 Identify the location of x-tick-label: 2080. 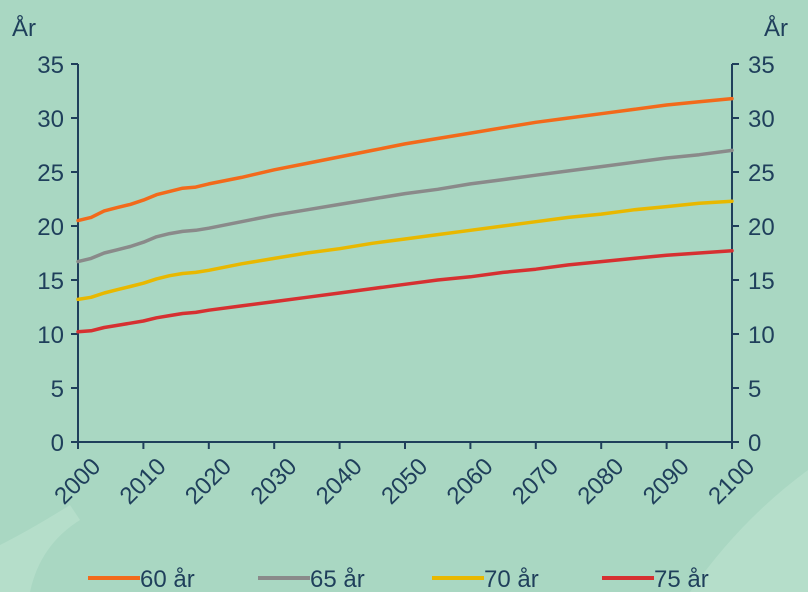
(600, 481).